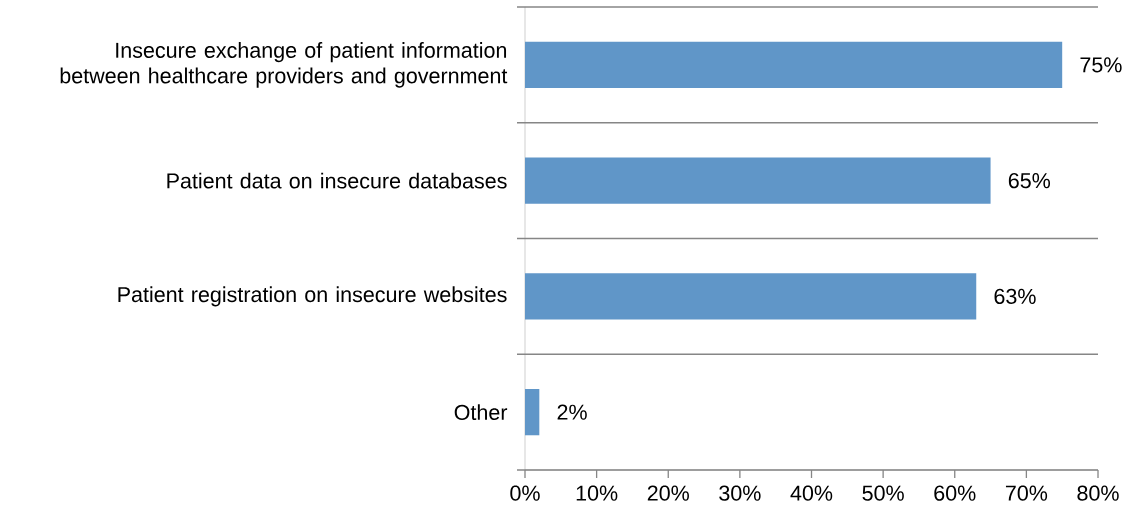  What do you see at coordinates (811, 493) in the screenshot?
I see `x-tick-label: 40%` at bounding box center [811, 493].